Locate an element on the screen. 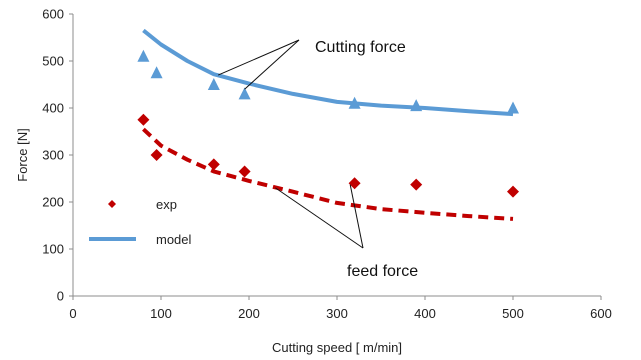 Image resolution: width=641 pixels, height=360 pixels. y-tick-label: 200 is located at coordinates (53, 202).